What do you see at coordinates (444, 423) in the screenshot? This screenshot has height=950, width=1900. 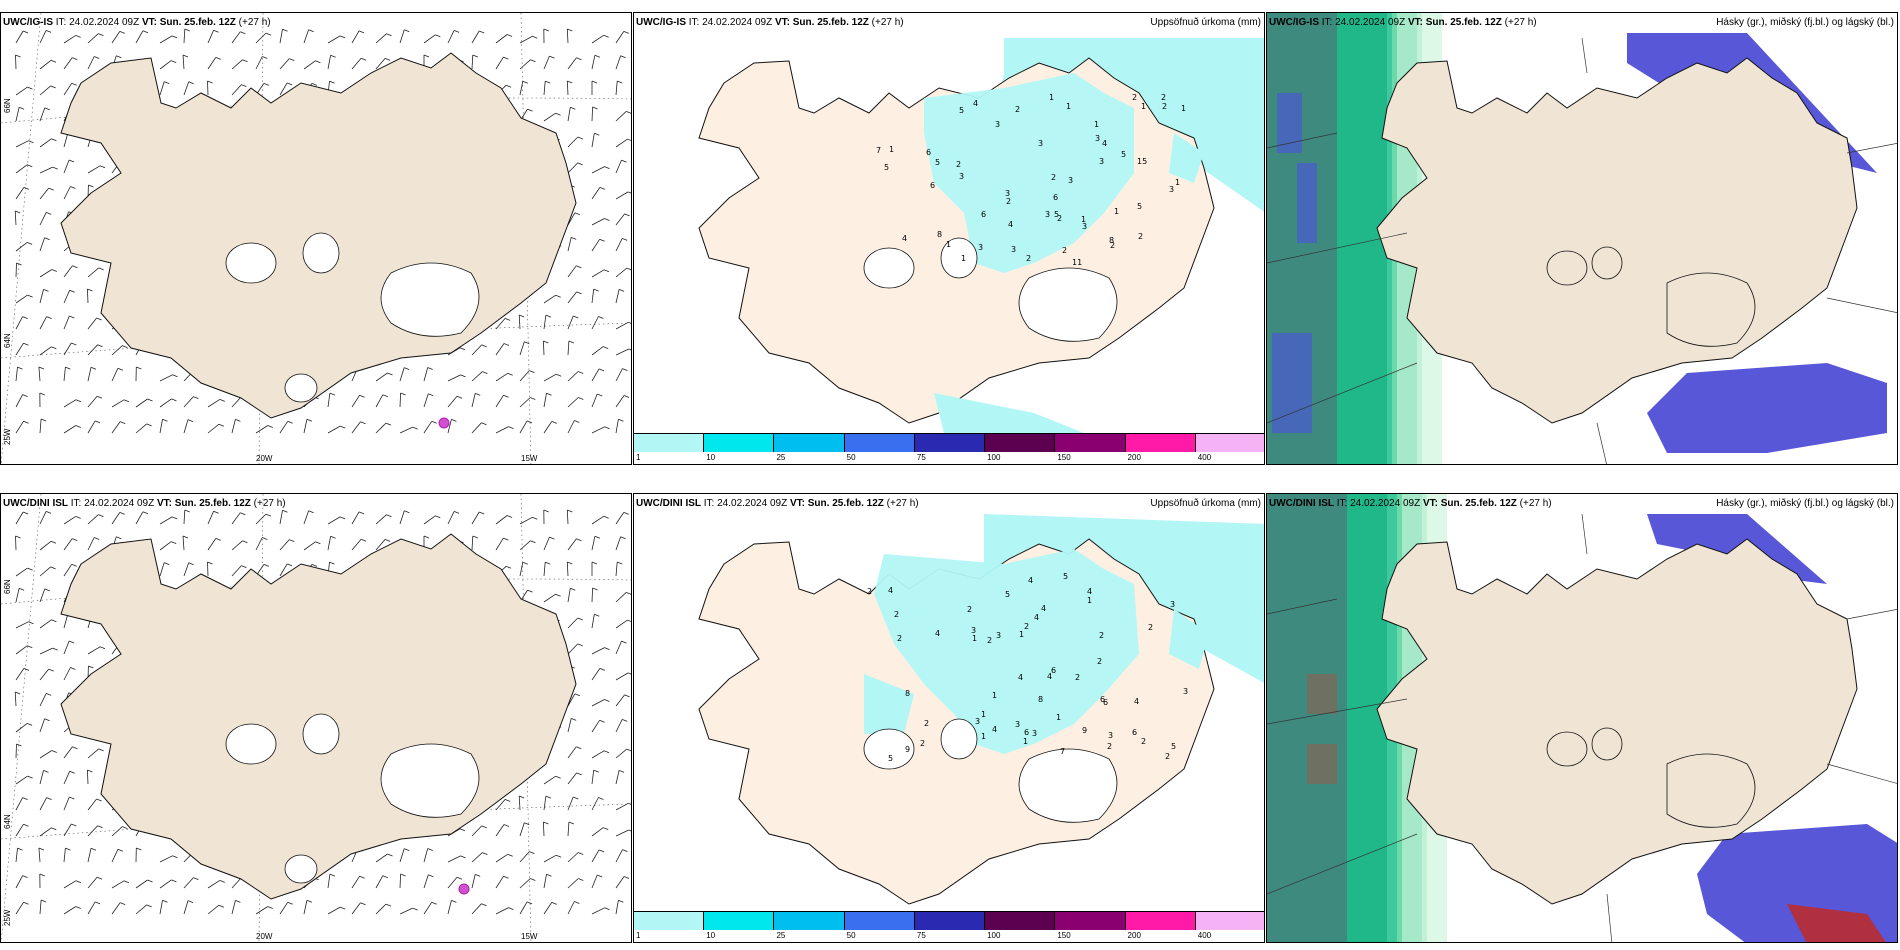 I see `precip-marker` at bounding box center [444, 423].